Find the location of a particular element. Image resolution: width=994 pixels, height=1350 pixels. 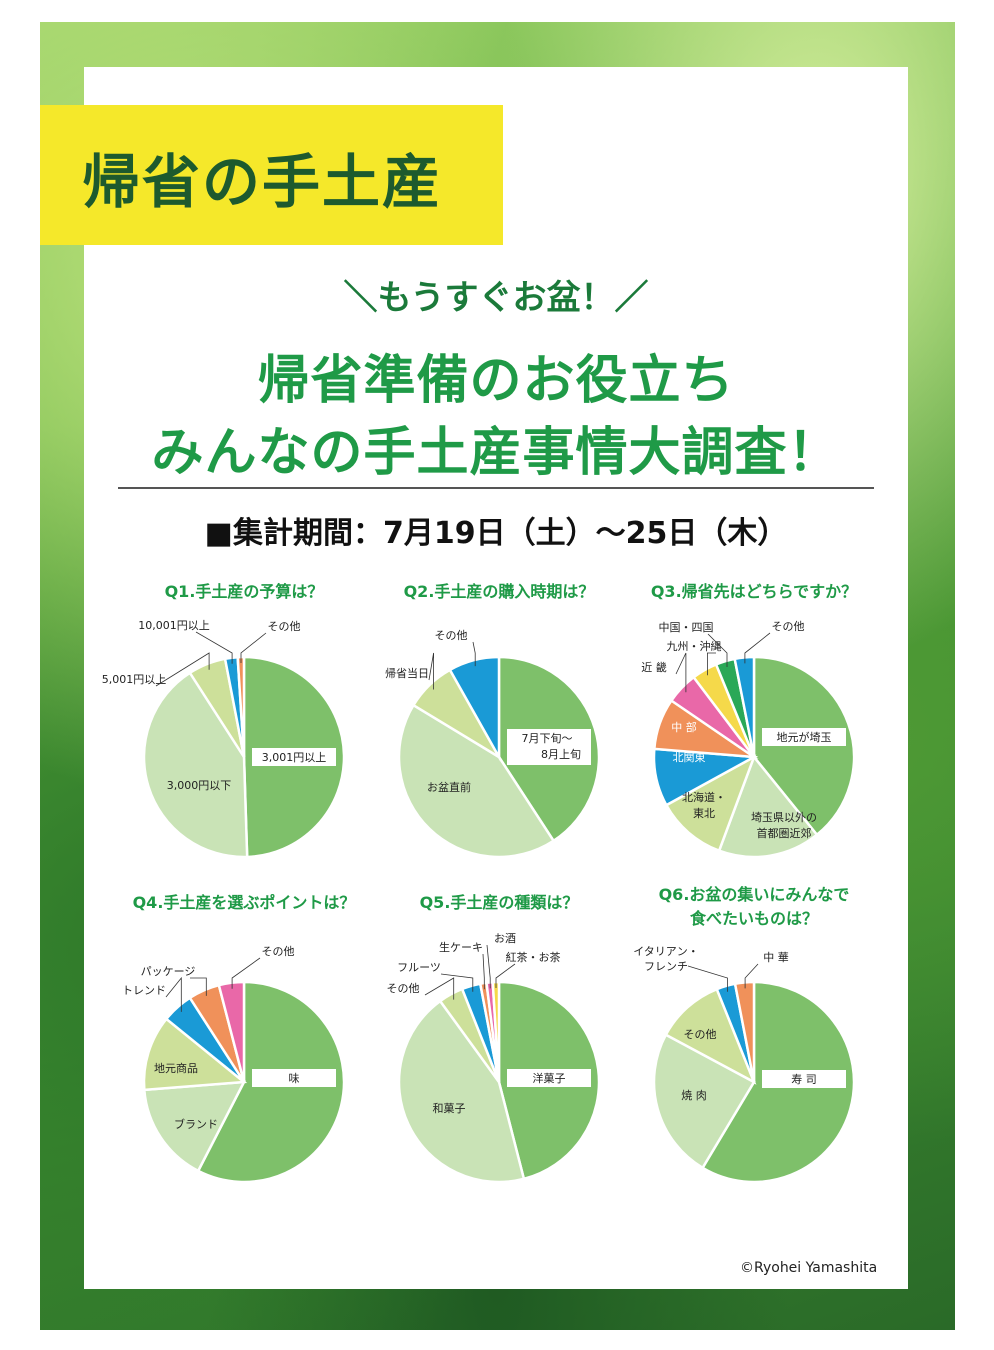

banner-title: 帰省の手土産 is located at coordinates (262, 182).